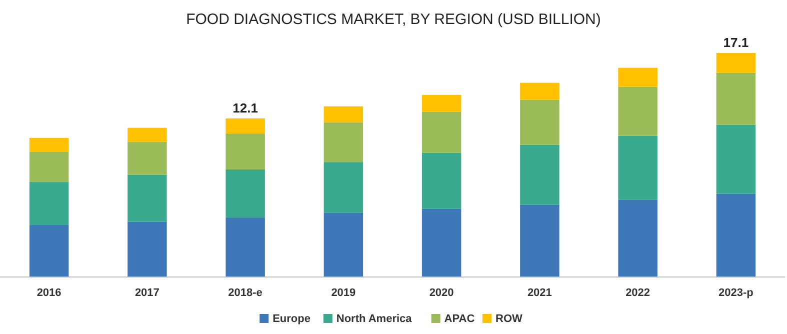 The width and height of the screenshot is (787, 334). What do you see at coordinates (736, 42) in the screenshot?
I see `annotation: 17.1` at bounding box center [736, 42].